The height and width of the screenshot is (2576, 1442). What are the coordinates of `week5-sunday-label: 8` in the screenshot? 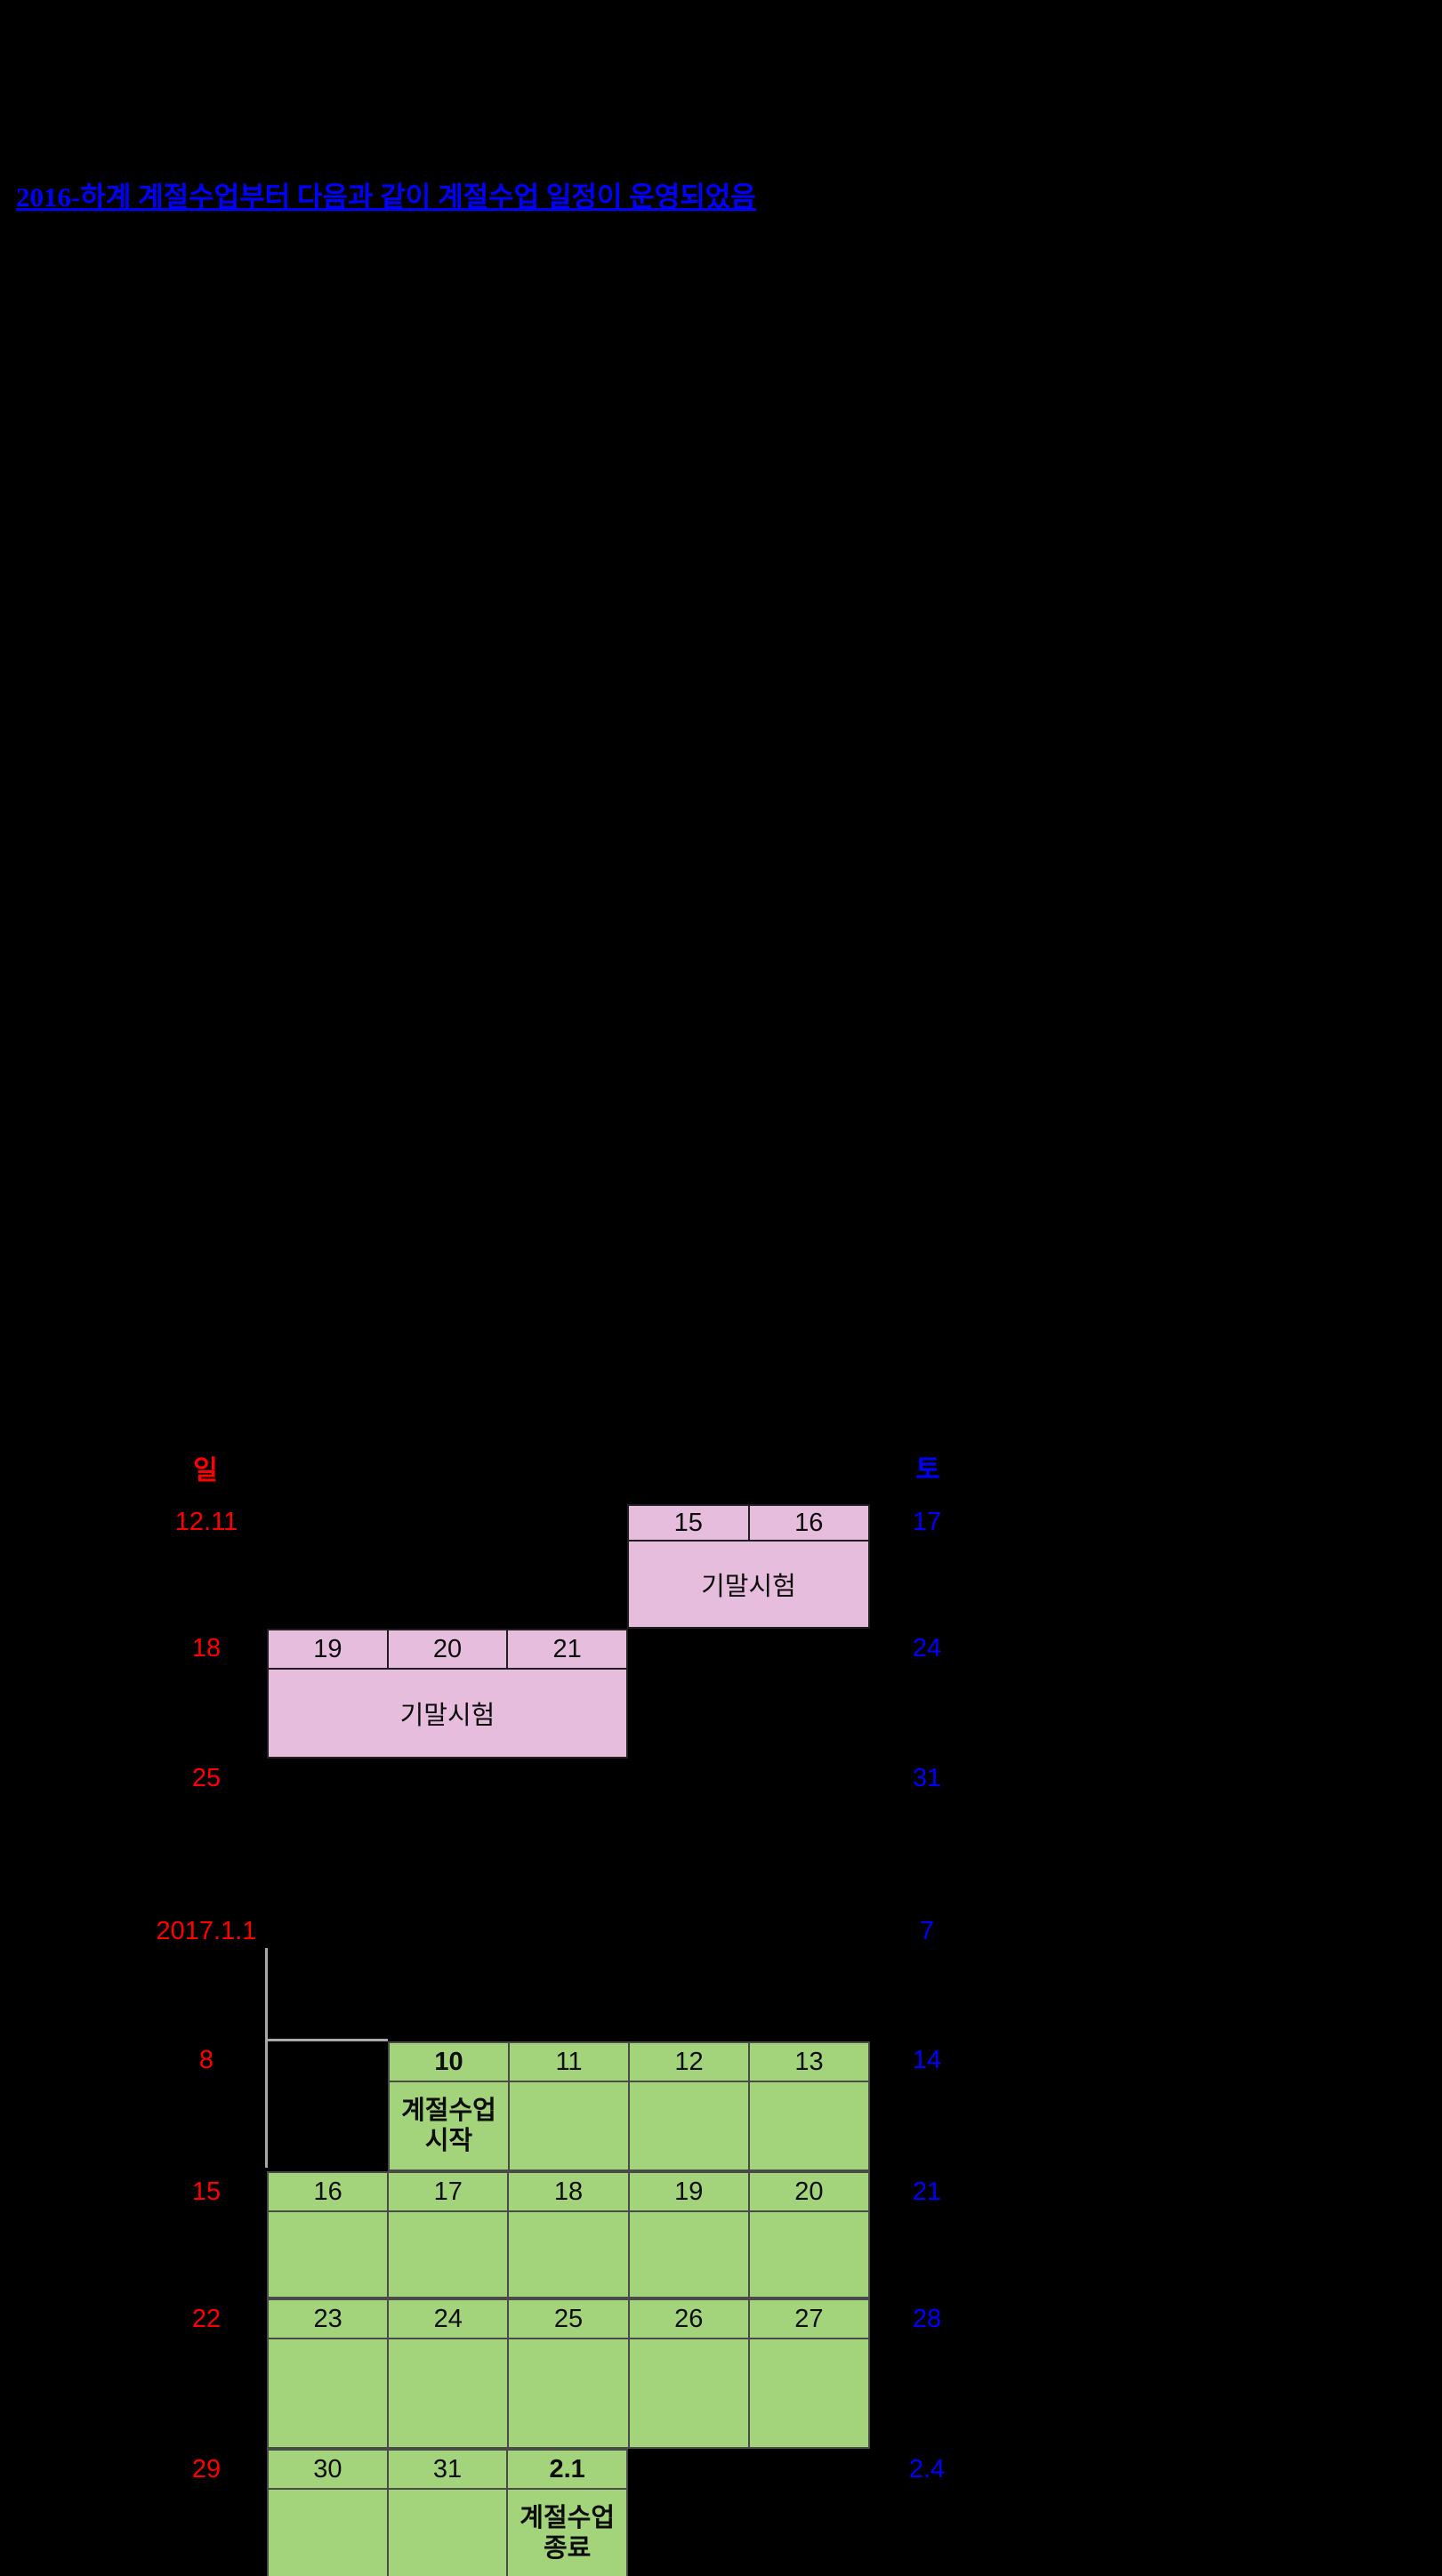 It's located at (206, 2060).